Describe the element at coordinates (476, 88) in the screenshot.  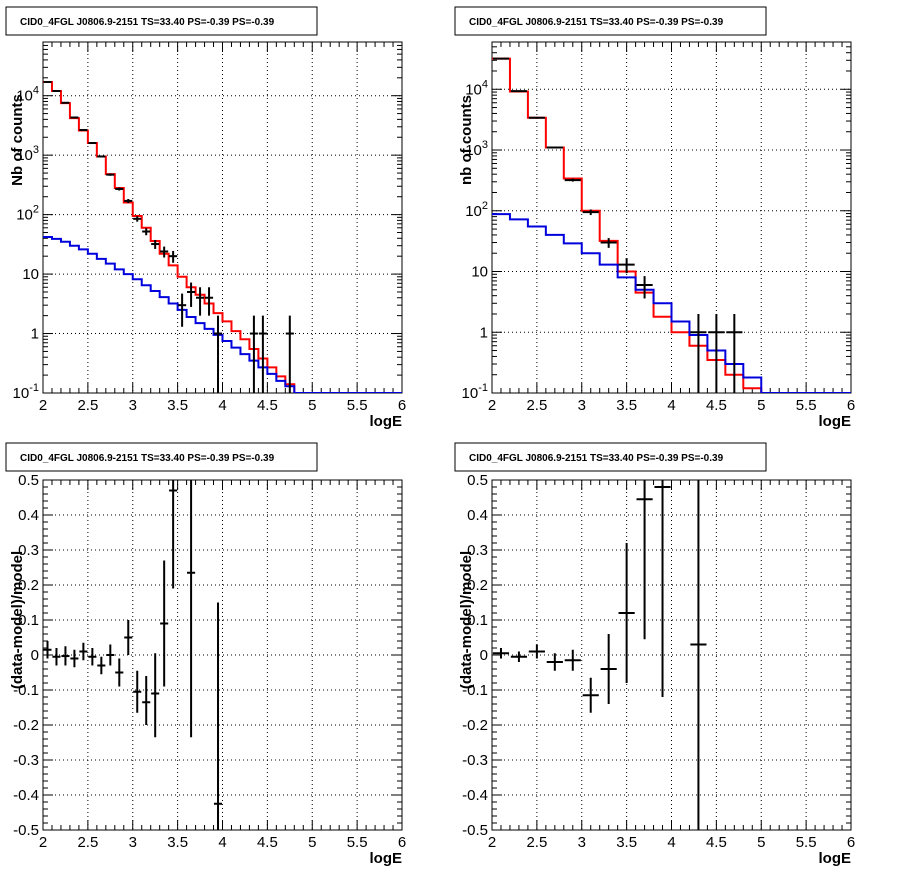
I see `y-tick-label: 10⁴` at that location.